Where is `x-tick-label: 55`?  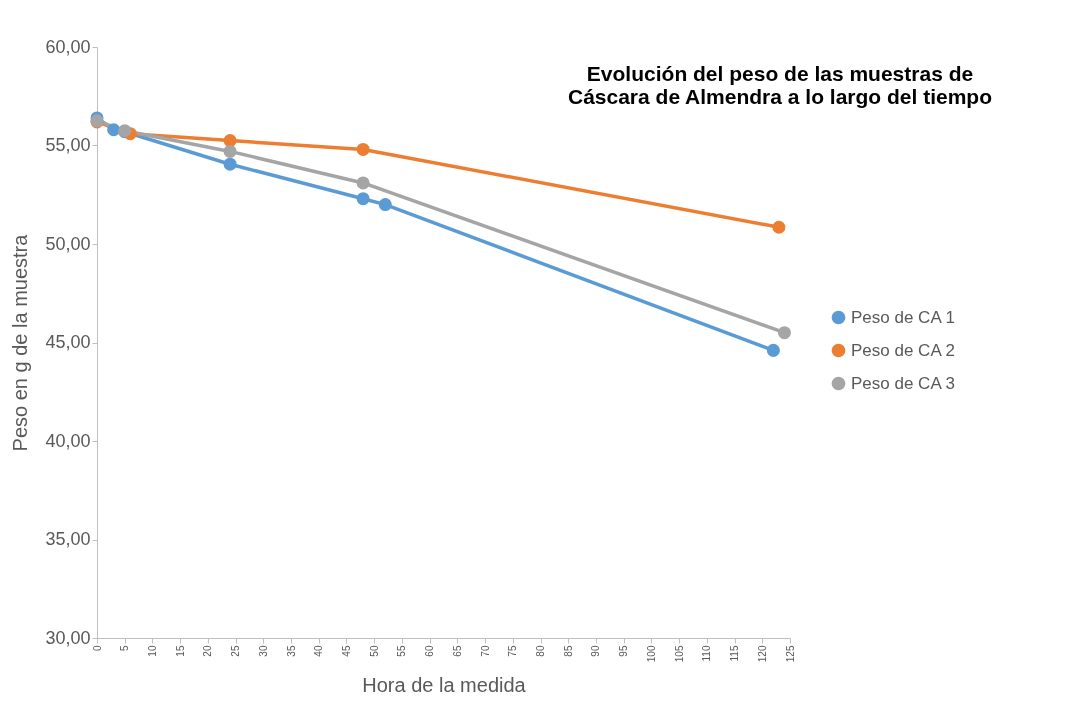 x-tick-label: 55 is located at coordinates (402, 651).